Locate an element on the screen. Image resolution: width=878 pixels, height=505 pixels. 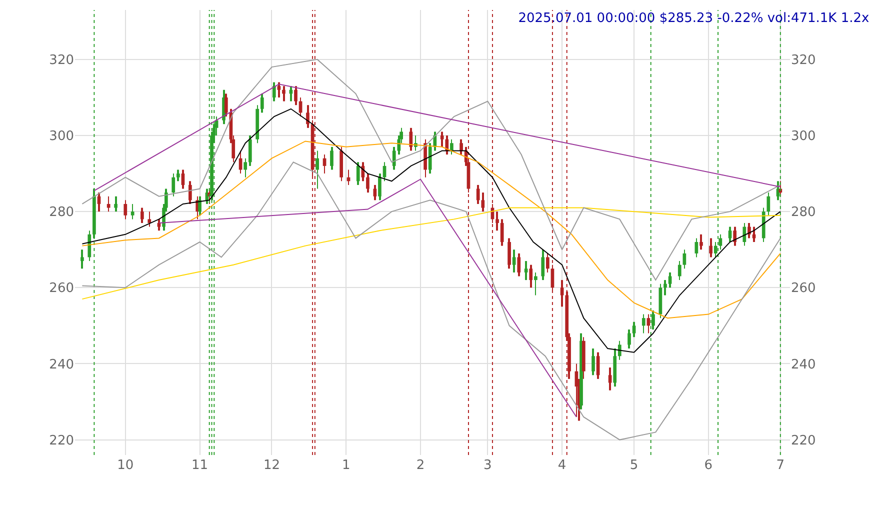
y2-tick-label: 320 is located at coordinates (803, 60).